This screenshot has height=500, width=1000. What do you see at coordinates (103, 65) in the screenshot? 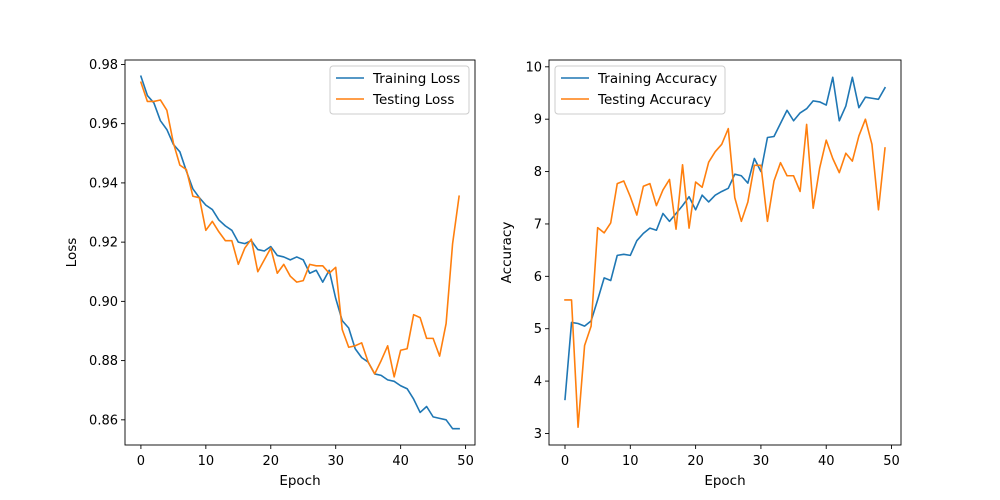
I see `loss-y-tick-label: 0.98` at bounding box center [103, 65].